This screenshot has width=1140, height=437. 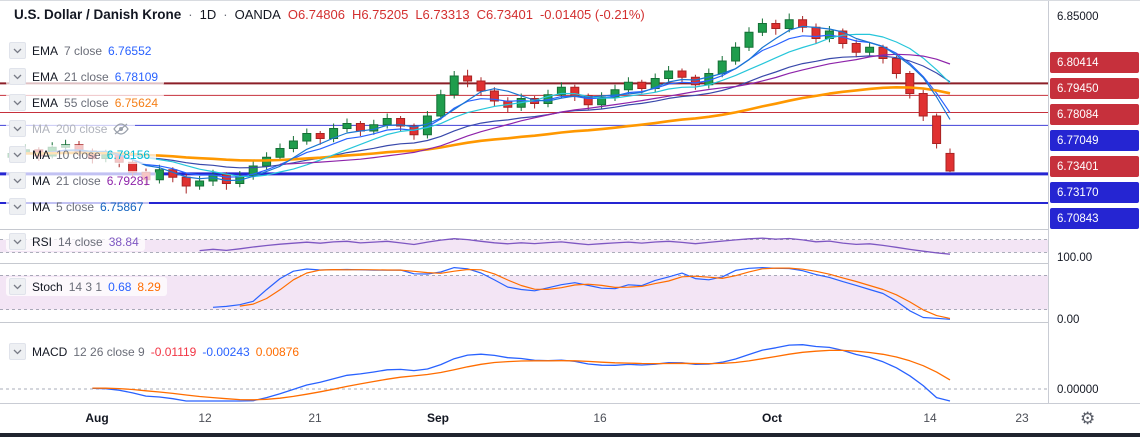 I want to click on indicator-value: 6.76552, so click(x=130, y=50).